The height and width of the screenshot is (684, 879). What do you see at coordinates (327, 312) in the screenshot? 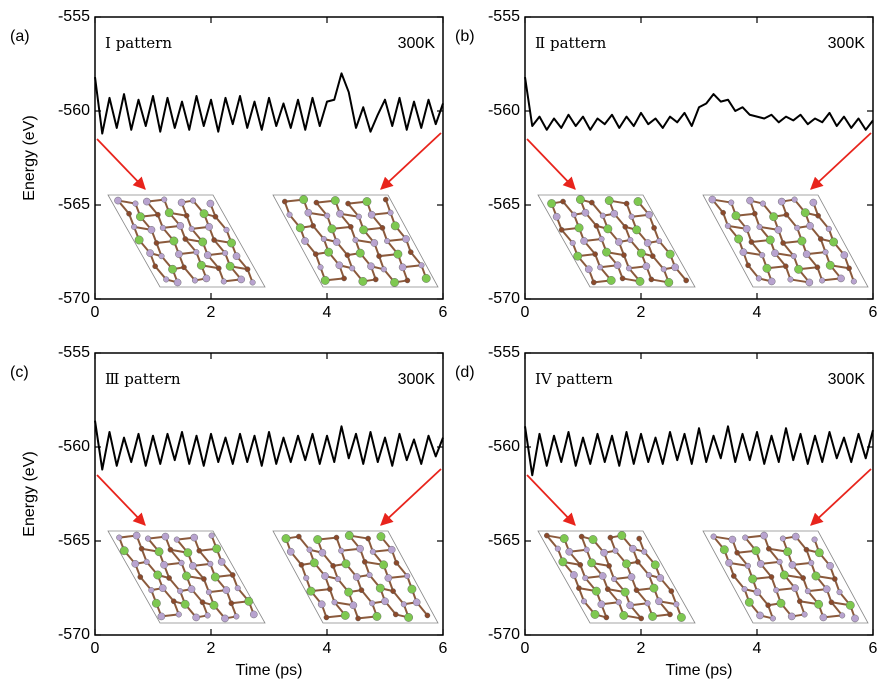
I see `x-tick-label: 4` at bounding box center [327, 312].